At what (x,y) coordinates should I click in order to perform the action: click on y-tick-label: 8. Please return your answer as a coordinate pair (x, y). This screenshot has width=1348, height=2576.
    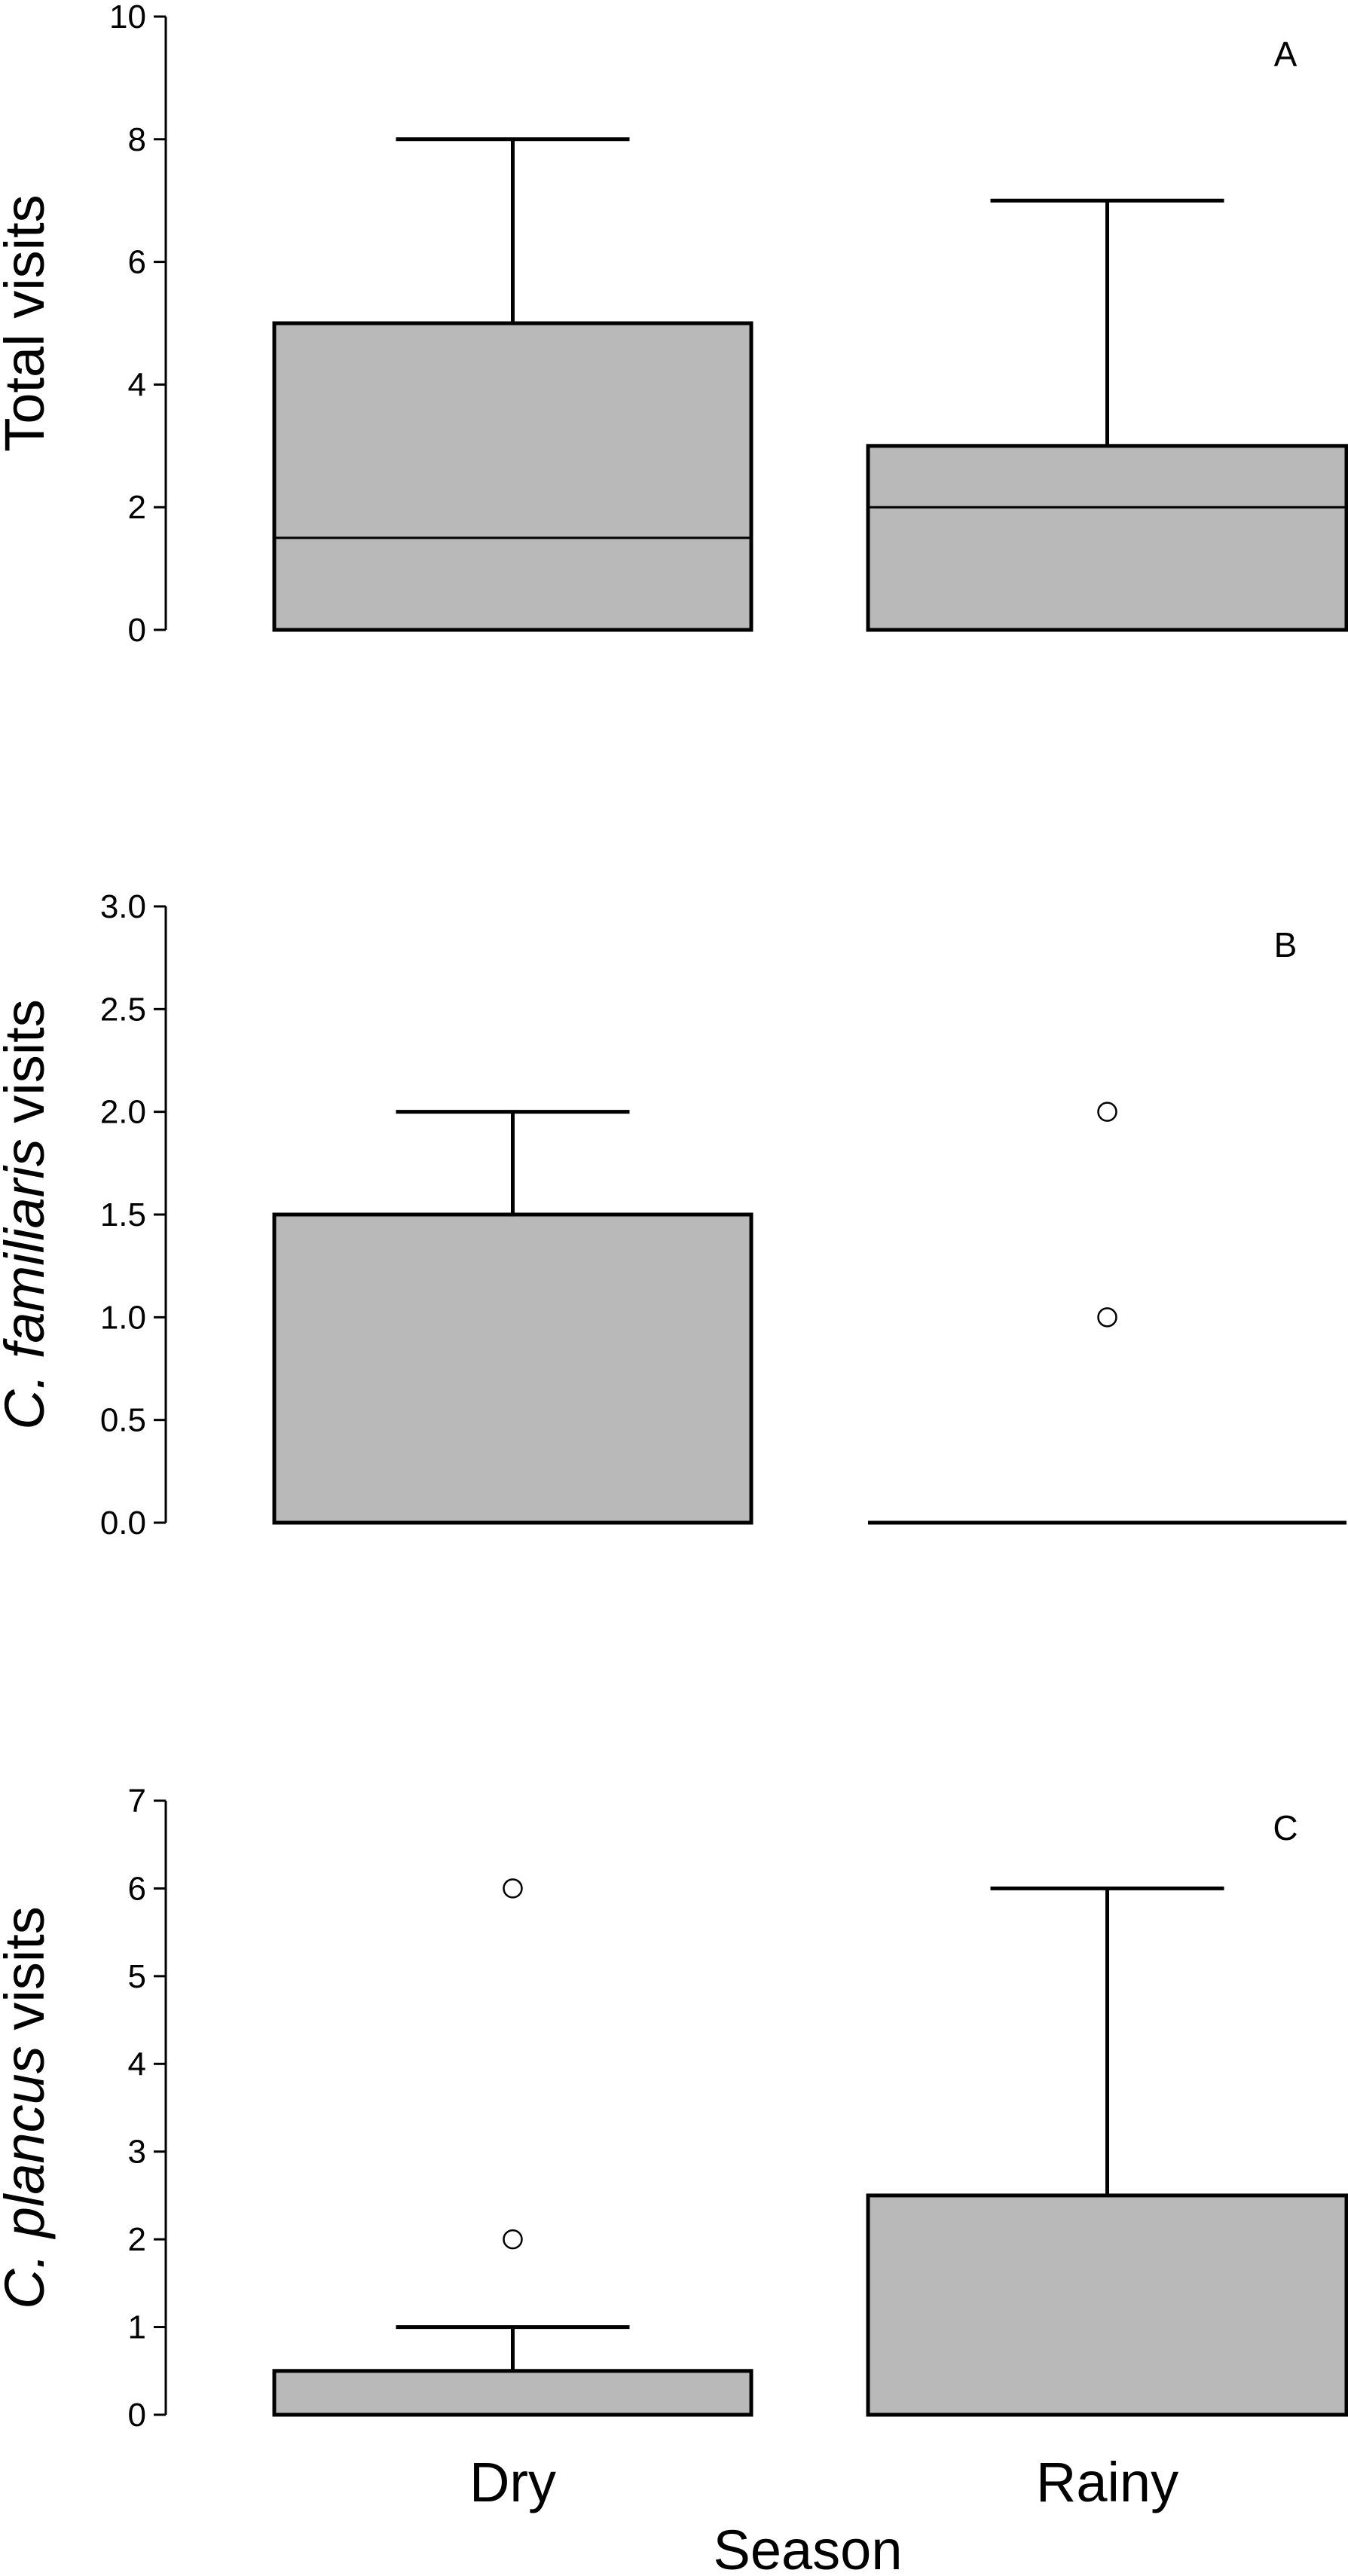
    Looking at the image, I should click on (137, 139).